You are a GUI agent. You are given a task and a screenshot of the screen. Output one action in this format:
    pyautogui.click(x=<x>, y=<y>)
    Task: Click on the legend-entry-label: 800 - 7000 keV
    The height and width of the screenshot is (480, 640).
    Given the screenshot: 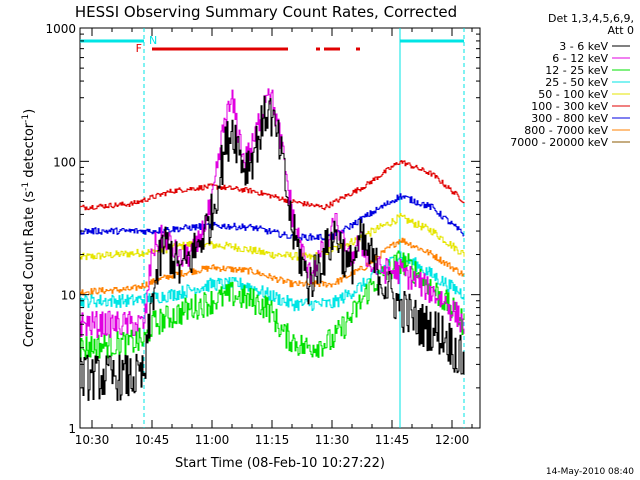 What is the action you would take?
    pyautogui.click(x=566, y=130)
    